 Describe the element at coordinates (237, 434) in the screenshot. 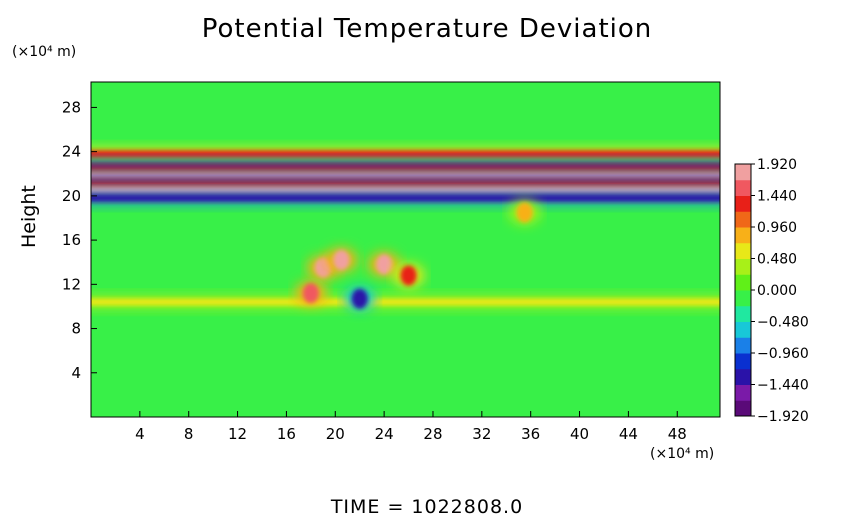

I see `x-tick-label: 12` at that location.